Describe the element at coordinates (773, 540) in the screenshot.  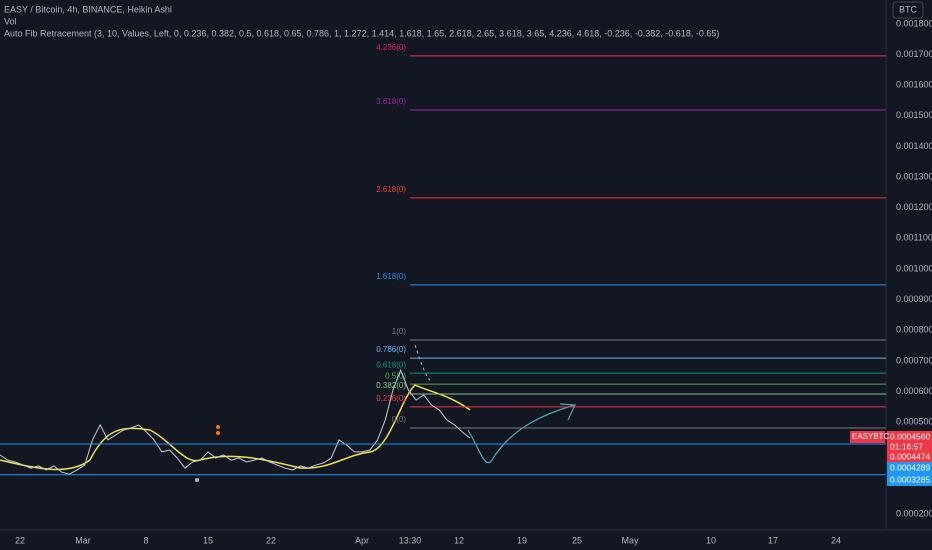
I see `x-tick-label: 17` at that location.